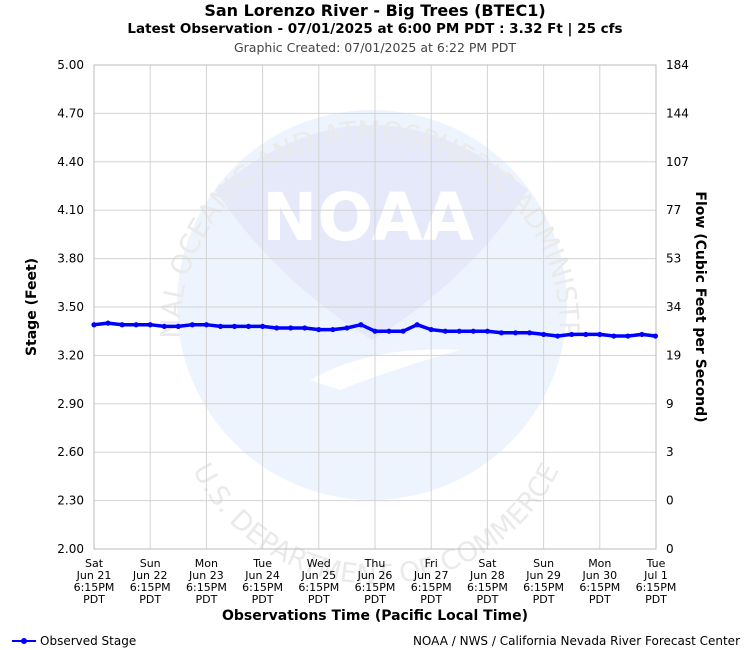 The image size is (750, 650). What do you see at coordinates (543, 581) in the screenshot?
I see `x-tick-label: Sun Jun 29 6:15PM PDT` at bounding box center [543, 581].